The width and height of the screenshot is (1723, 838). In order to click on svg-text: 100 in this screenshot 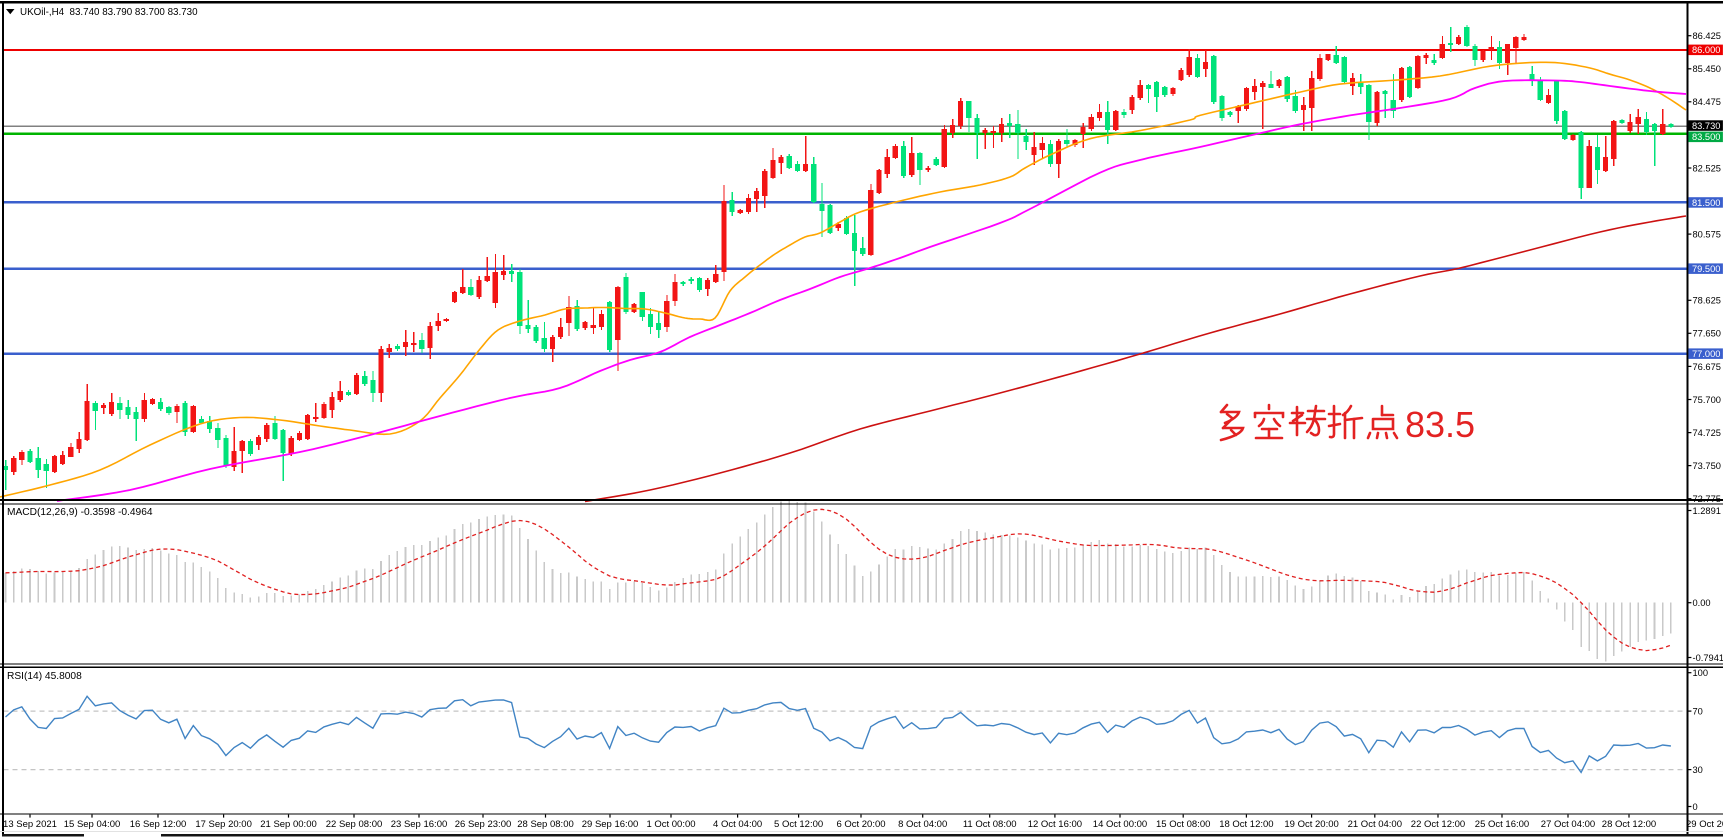, I will do `click(1701, 673)`.